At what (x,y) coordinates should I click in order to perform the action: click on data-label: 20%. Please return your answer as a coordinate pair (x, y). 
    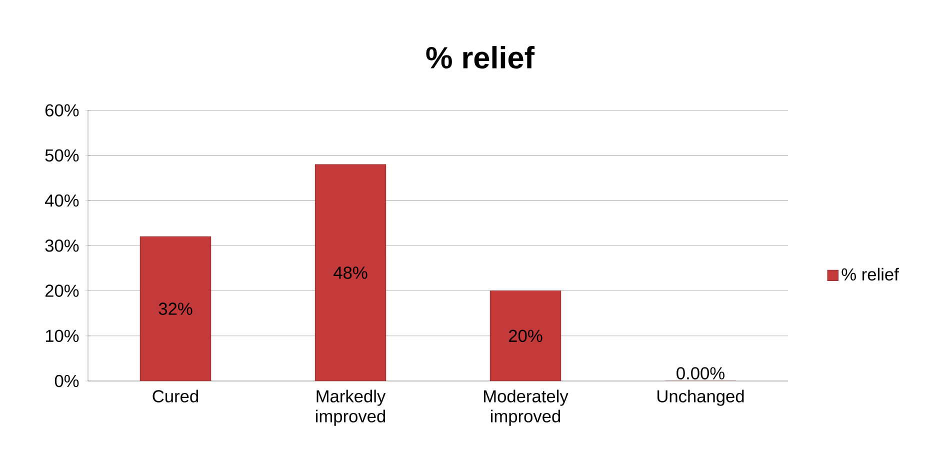
    Looking at the image, I should click on (525, 336).